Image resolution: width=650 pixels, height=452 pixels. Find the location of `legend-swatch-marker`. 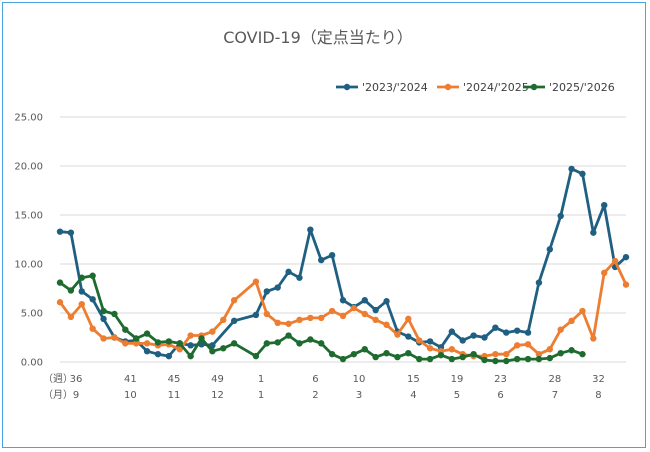

legend-swatch-marker is located at coordinates (534, 87).